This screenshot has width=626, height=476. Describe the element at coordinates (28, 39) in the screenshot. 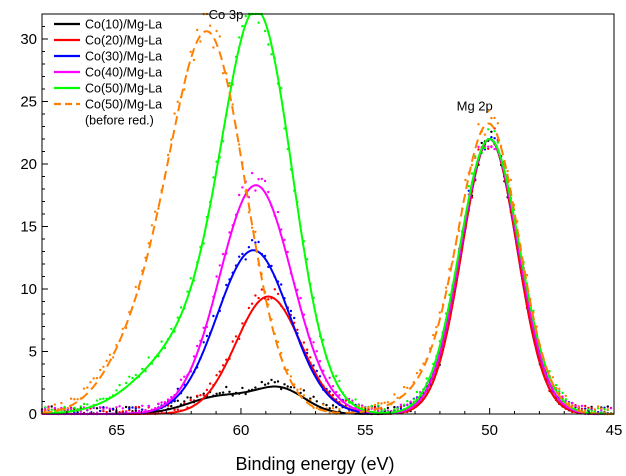

I see `y-tick-label: 30` at that location.